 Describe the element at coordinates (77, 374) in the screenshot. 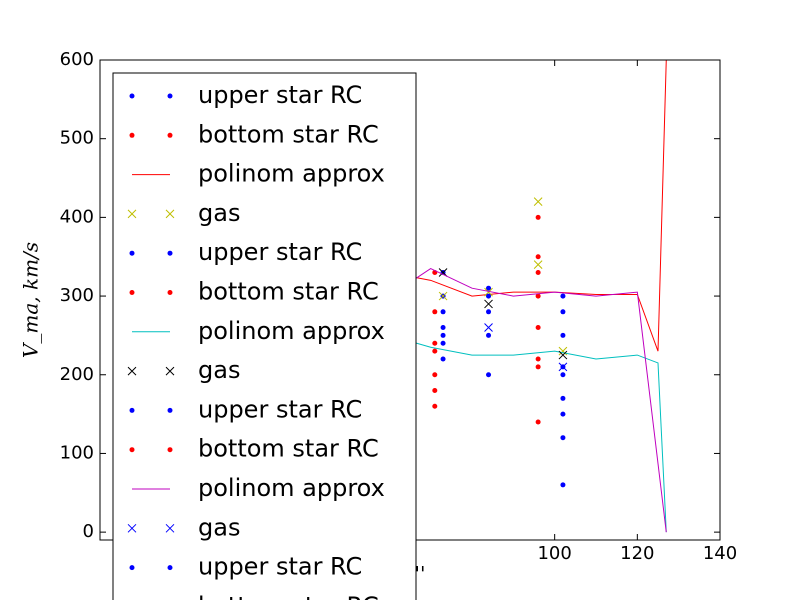

I see `y-tick-label: 200` at that location.